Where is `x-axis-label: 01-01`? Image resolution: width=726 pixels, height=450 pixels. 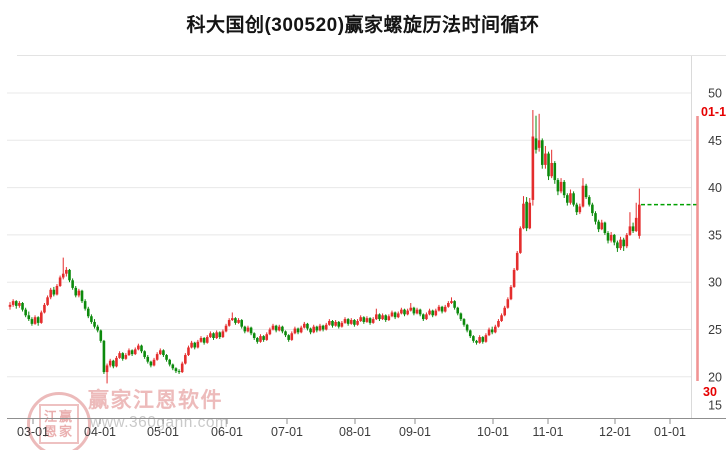 x-axis-label: 01-01 is located at coordinates (670, 432).